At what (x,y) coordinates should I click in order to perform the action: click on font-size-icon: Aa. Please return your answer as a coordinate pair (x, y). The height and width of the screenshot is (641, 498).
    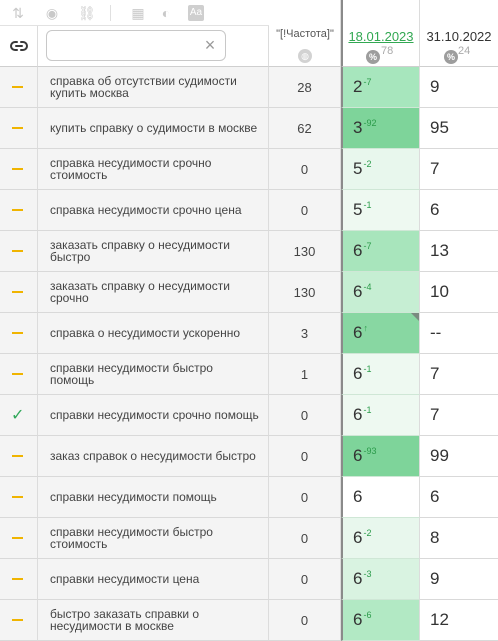
    Looking at the image, I should click on (196, 13).